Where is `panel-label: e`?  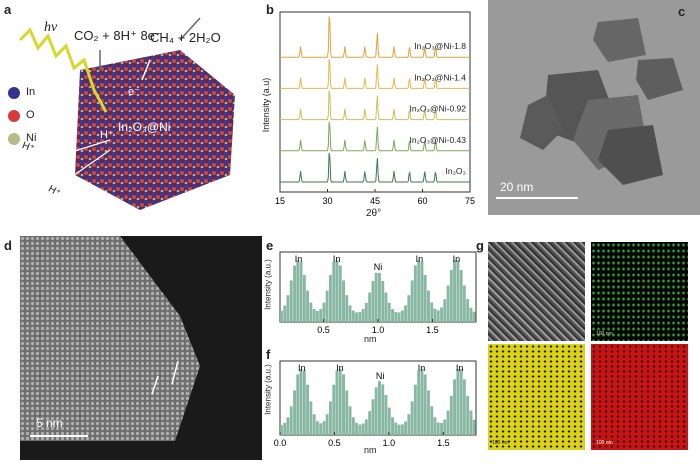 panel-label: e is located at coordinates (270, 245).